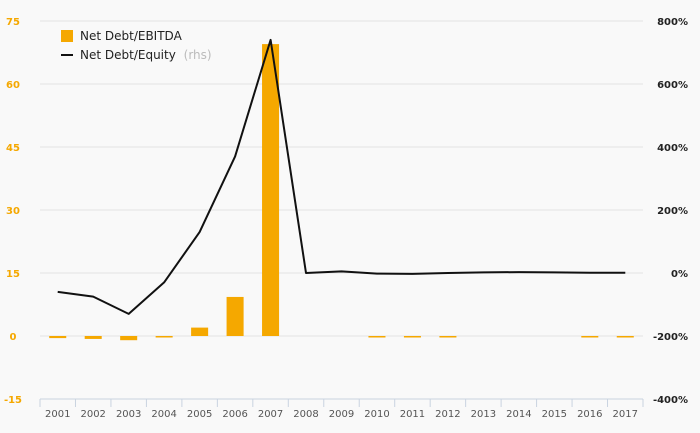 This screenshot has height=433, width=700. What do you see at coordinates (13, 211) in the screenshot?
I see `y-left-tick-label: 30` at bounding box center [13, 211].